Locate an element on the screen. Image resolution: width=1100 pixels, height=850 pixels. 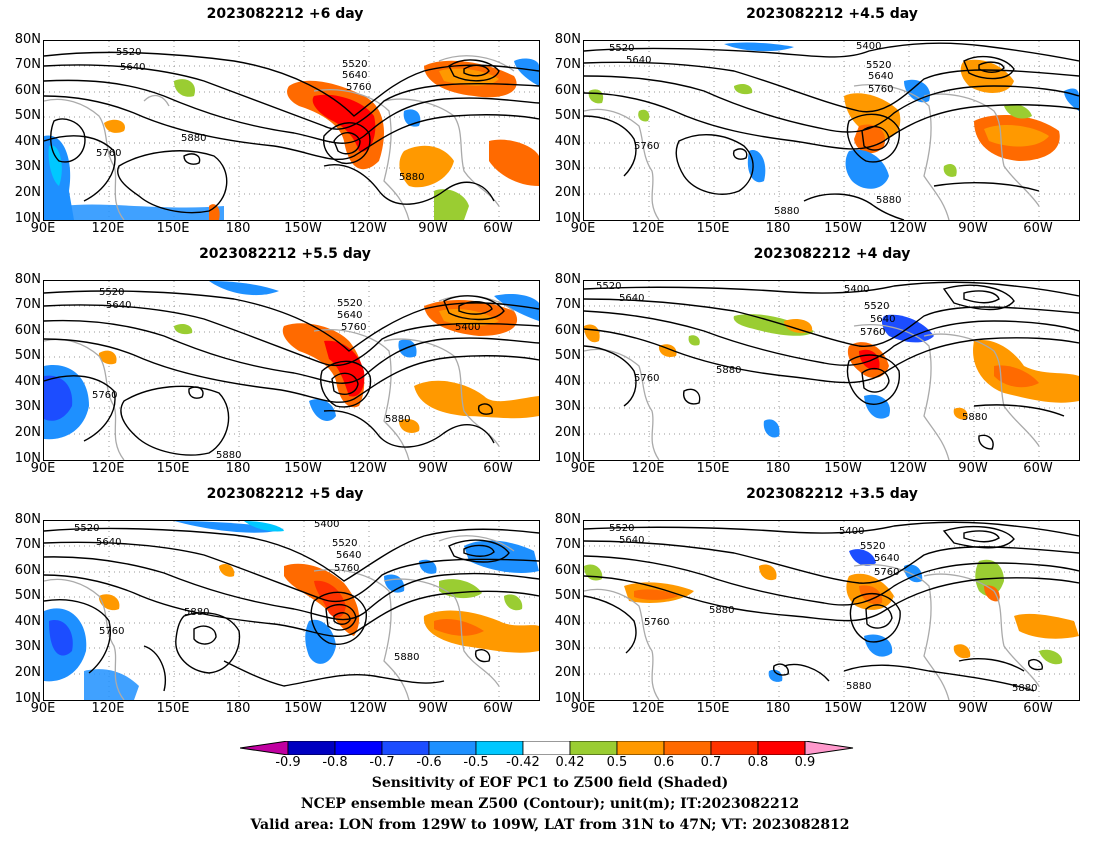
colorbar-high-arrow is located at coordinates (829, 748).